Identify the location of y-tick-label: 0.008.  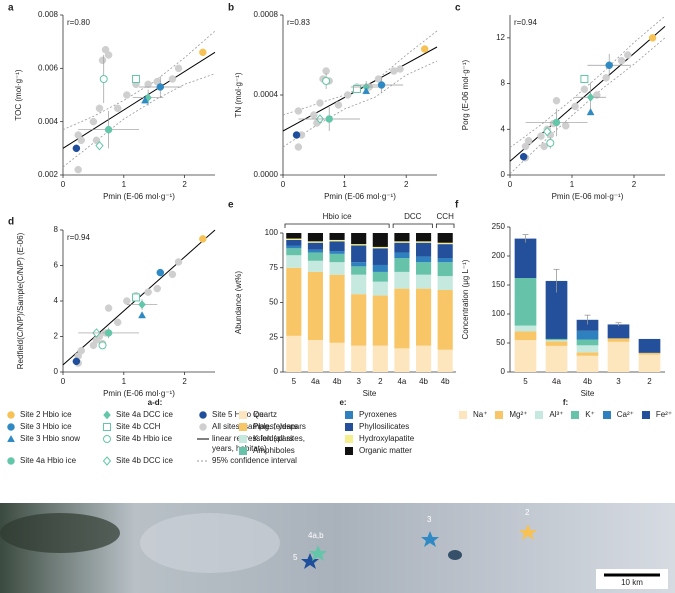
(48, 14).